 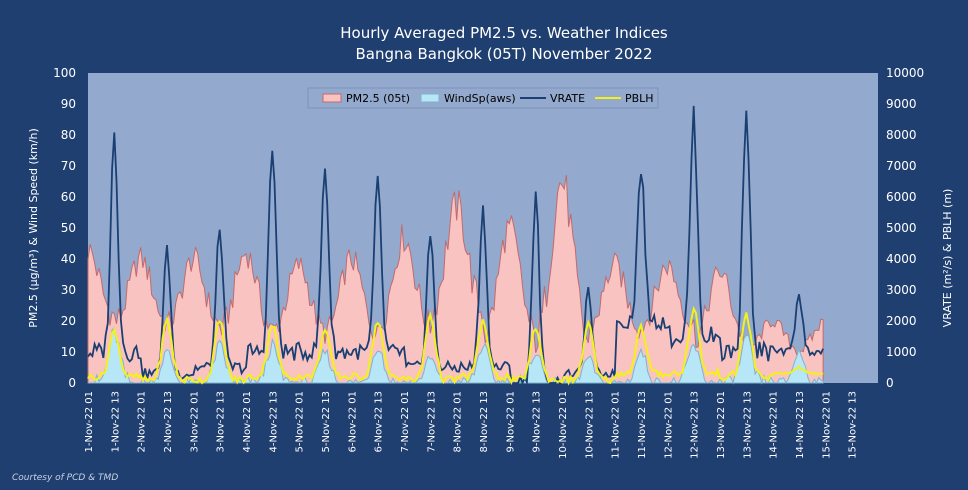 What do you see at coordinates (774, 425) in the screenshot?
I see `x-tick-label: 14-Nov-22 01` at bounding box center [774, 425].